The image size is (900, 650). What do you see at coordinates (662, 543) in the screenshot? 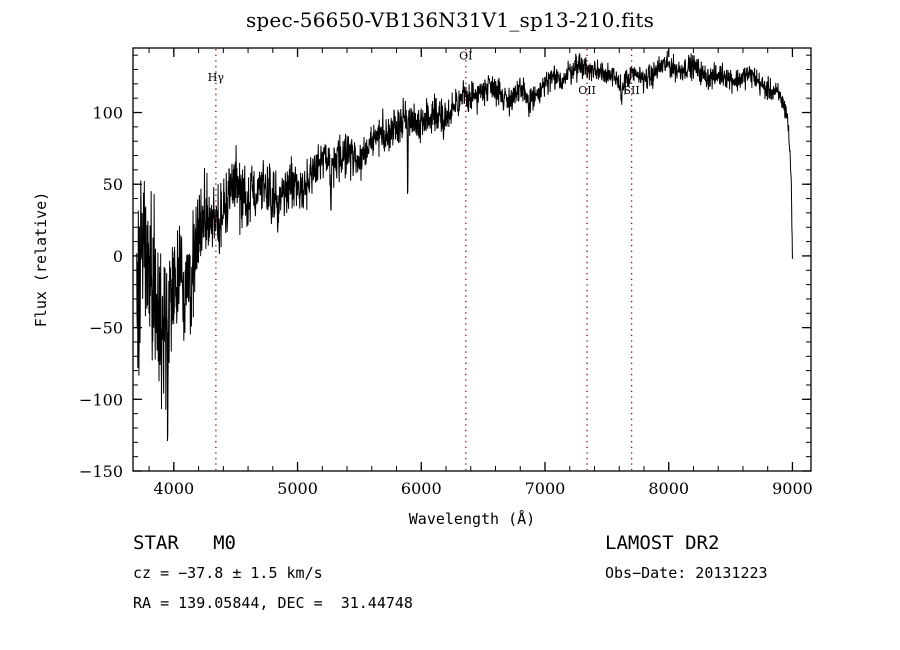
I see `survey-name-text: LAMOST DR2` at bounding box center [662, 543].